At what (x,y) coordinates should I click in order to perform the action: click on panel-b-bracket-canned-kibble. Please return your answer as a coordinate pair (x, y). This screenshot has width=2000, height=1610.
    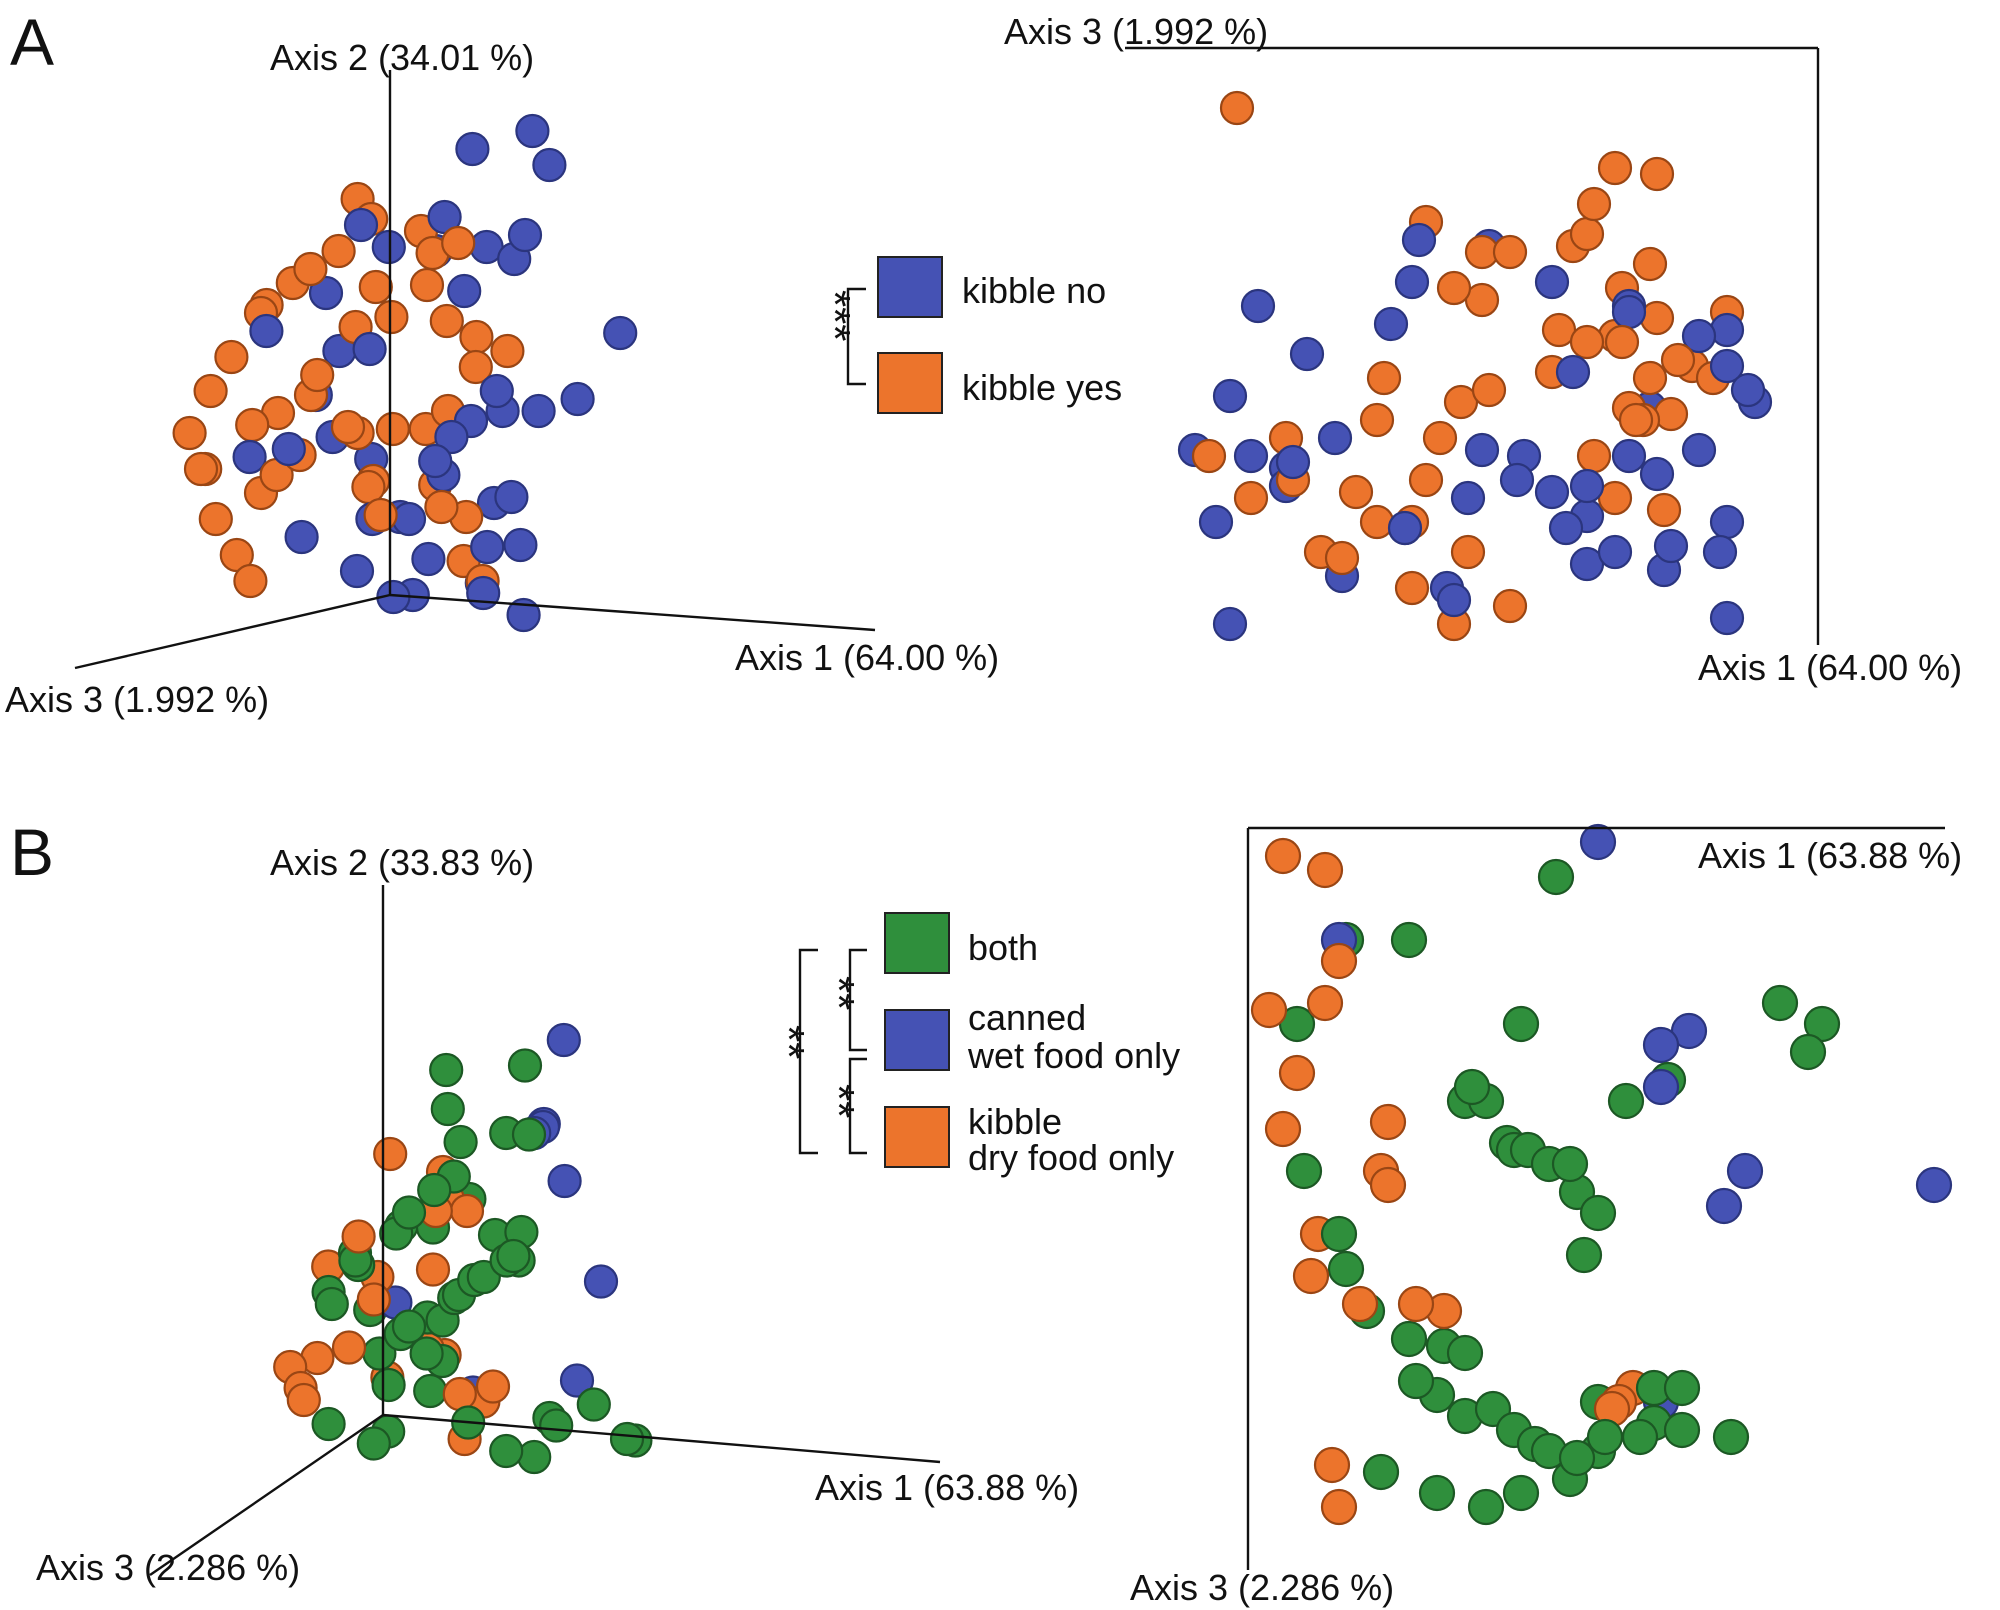
    Looking at the image, I should click on (857, 1106).